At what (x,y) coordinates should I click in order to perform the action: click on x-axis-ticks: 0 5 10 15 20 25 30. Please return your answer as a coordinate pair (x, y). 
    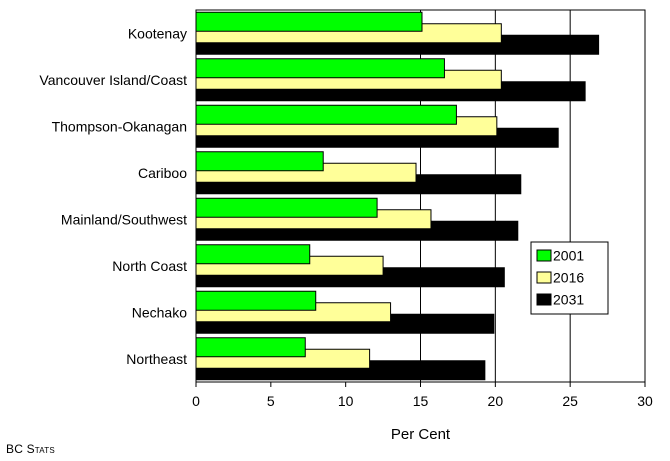
    Looking at the image, I should click on (422, 395).